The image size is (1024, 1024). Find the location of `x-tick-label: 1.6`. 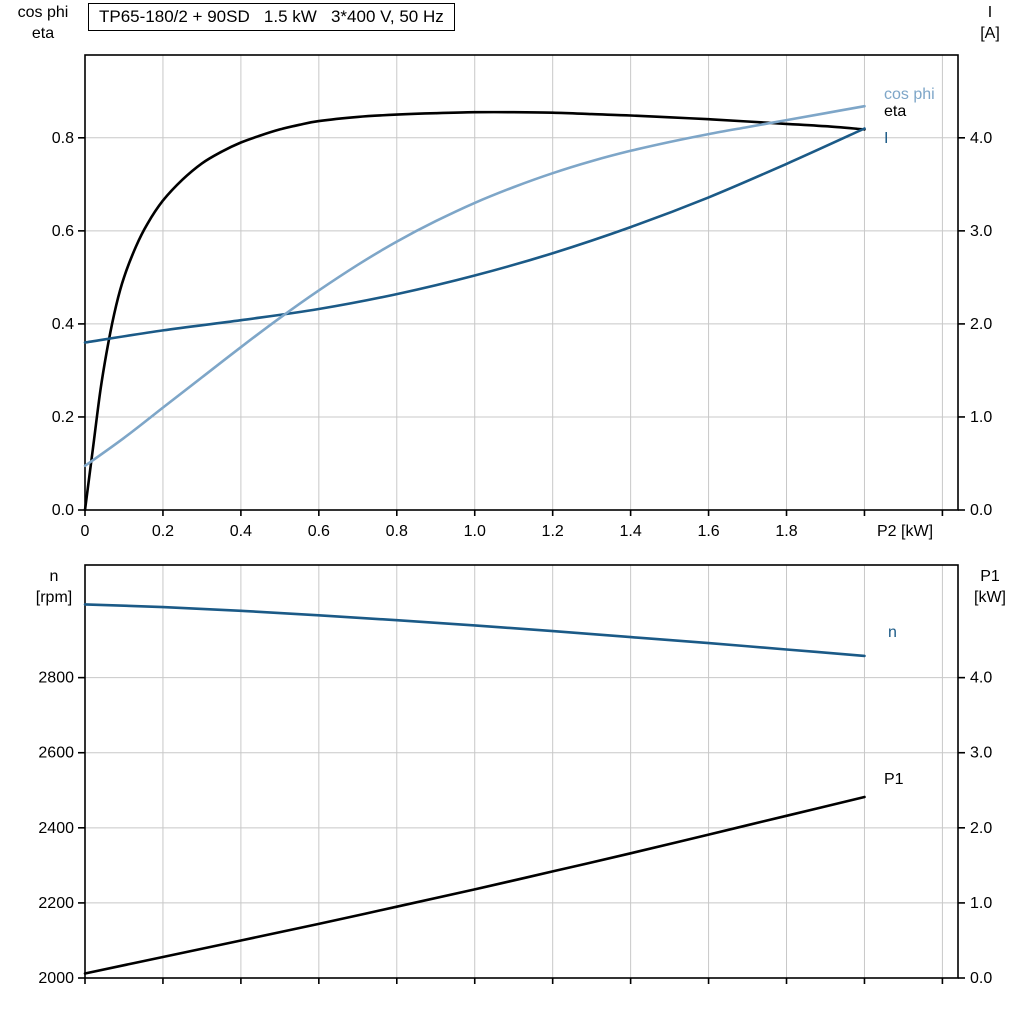

x-tick-label: 1.6 is located at coordinates (708, 531).